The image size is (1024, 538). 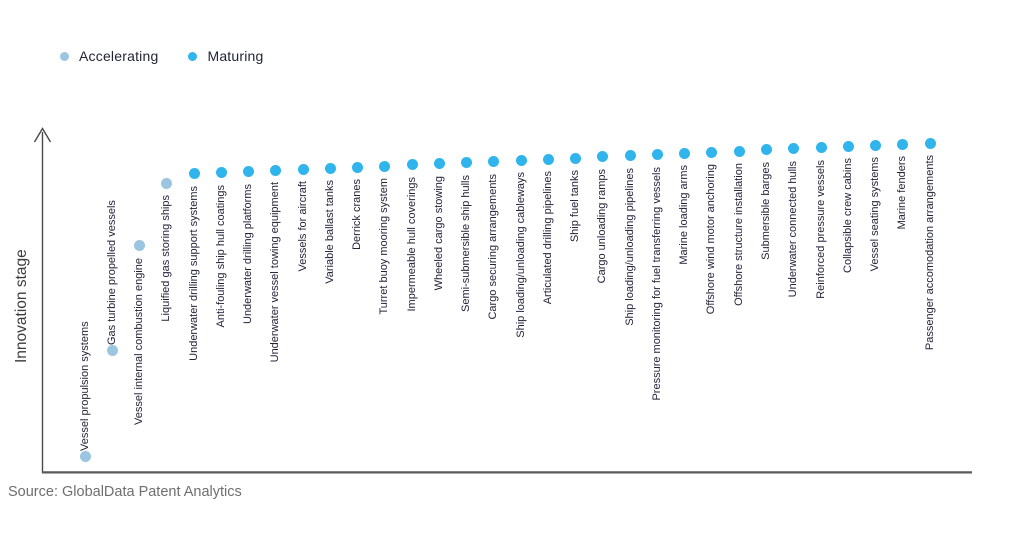 What do you see at coordinates (248, 253) in the screenshot?
I see `data-point-label: Underwater drilling platforms` at bounding box center [248, 253].